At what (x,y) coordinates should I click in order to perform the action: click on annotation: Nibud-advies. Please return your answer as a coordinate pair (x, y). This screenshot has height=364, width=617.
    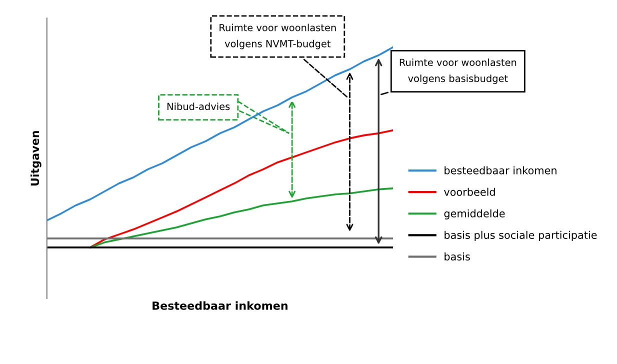
    Looking at the image, I should click on (198, 106).